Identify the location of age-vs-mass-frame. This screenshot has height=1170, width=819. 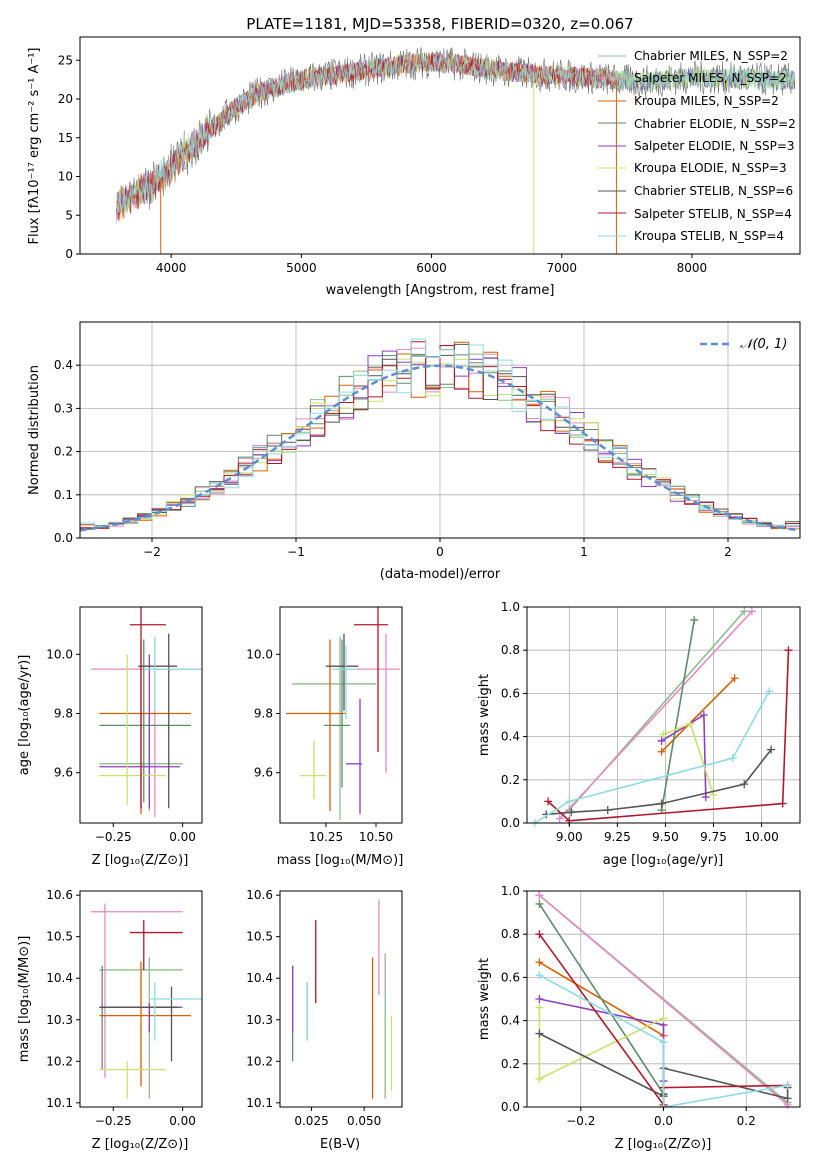
(341, 715).